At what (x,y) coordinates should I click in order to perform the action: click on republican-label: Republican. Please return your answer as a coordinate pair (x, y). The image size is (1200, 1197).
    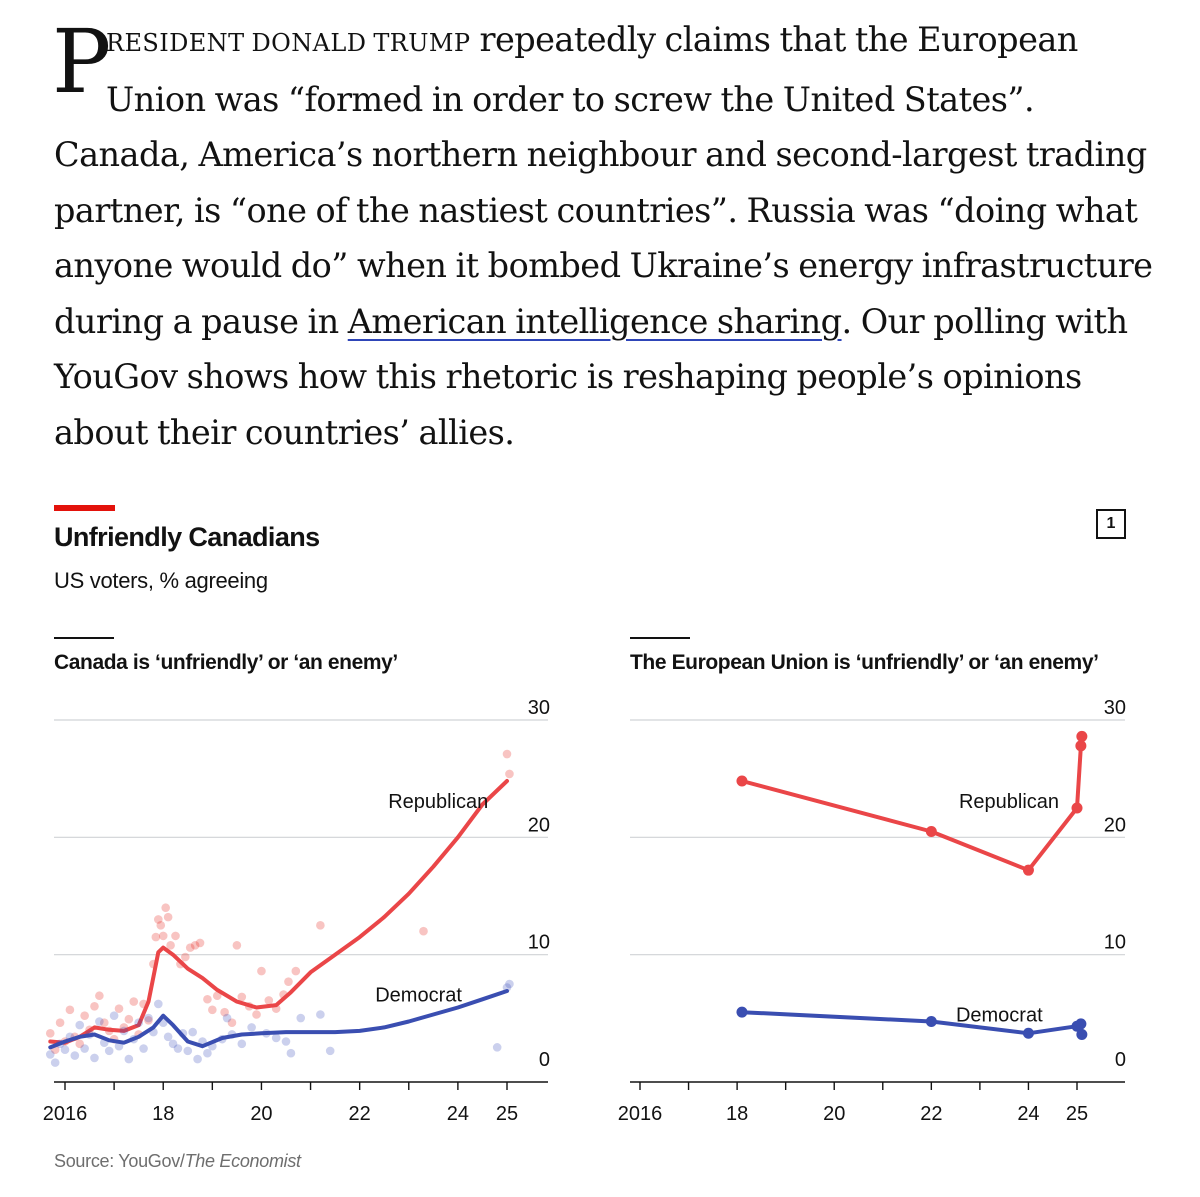
    Looking at the image, I should click on (1009, 802).